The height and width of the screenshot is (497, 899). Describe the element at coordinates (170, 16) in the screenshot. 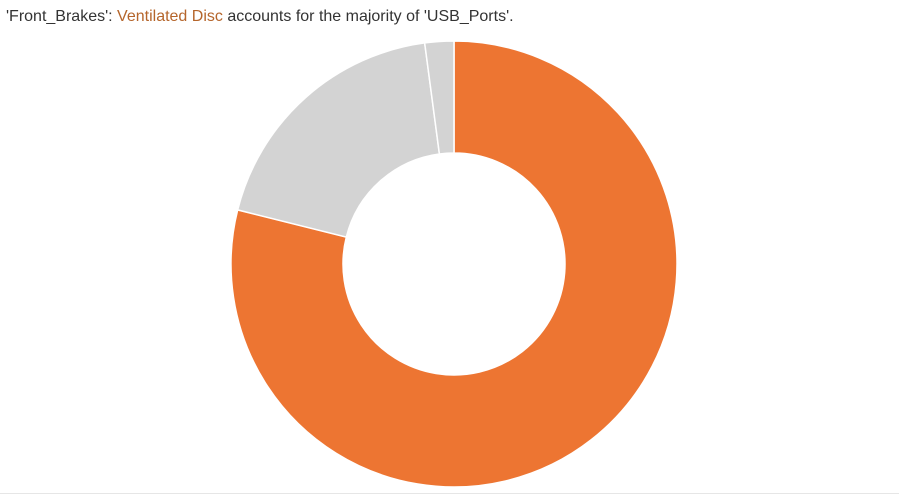

I see `chart-title-highlight: Ventilated Disc` at that location.